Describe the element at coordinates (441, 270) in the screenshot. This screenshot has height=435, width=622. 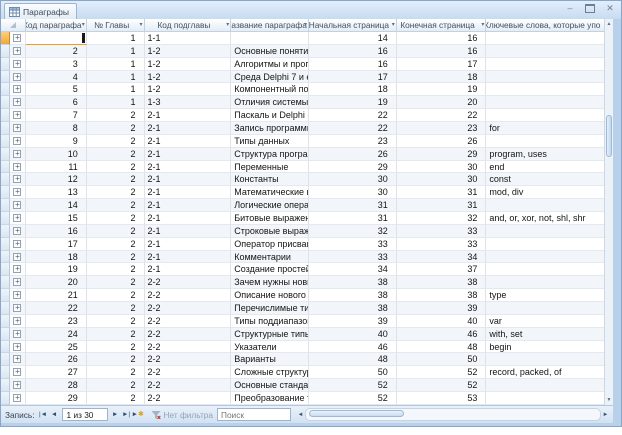
I see `cell-end_page: 37` at that location.